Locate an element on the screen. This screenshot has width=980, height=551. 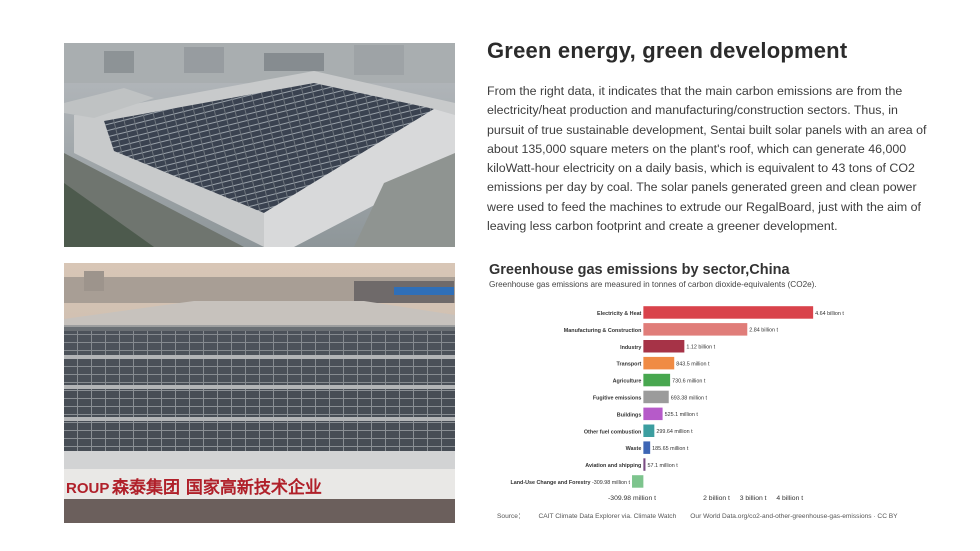
value-label-6: 525.1 million t is located at coordinates (682, 415).